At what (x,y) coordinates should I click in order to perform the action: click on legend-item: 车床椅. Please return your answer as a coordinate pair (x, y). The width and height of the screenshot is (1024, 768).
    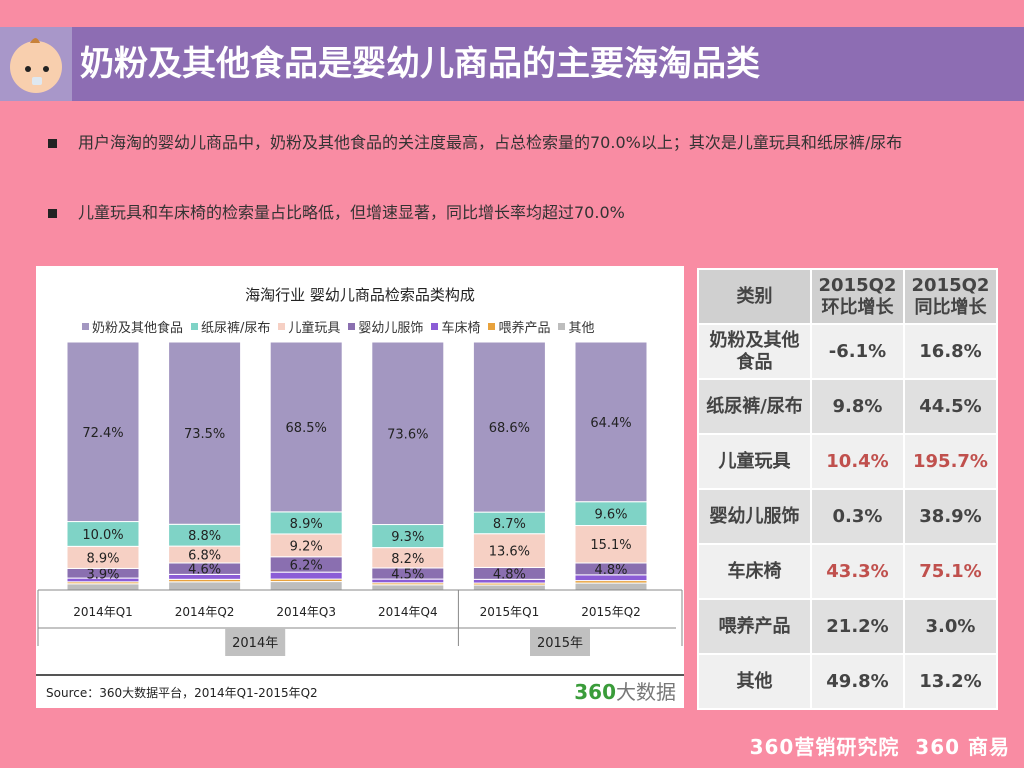
    Looking at the image, I should click on (455, 326).